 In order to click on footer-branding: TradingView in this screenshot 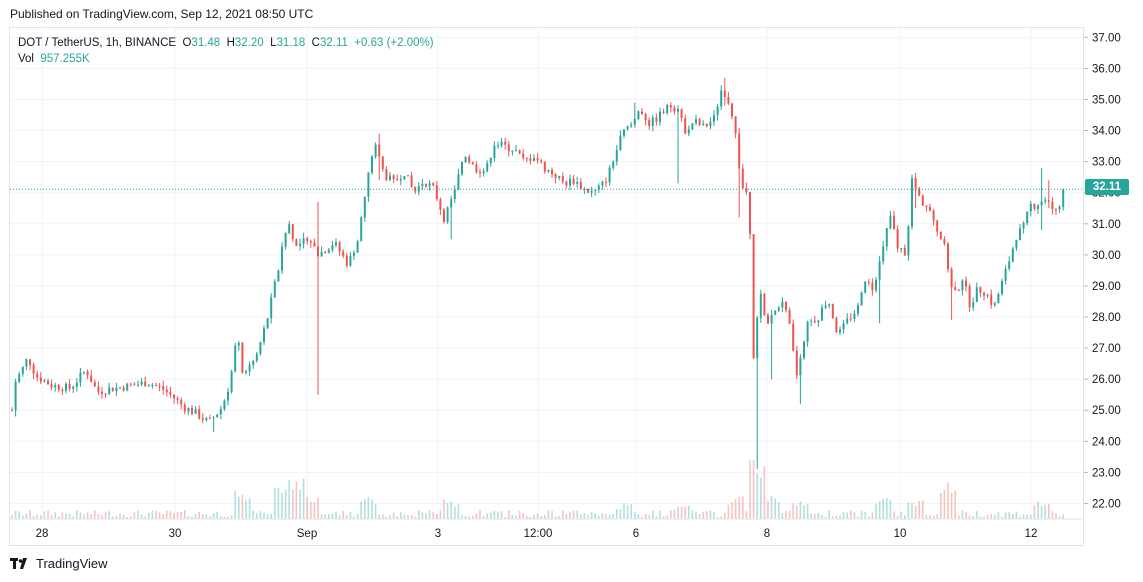, I will do `click(59, 563)`.